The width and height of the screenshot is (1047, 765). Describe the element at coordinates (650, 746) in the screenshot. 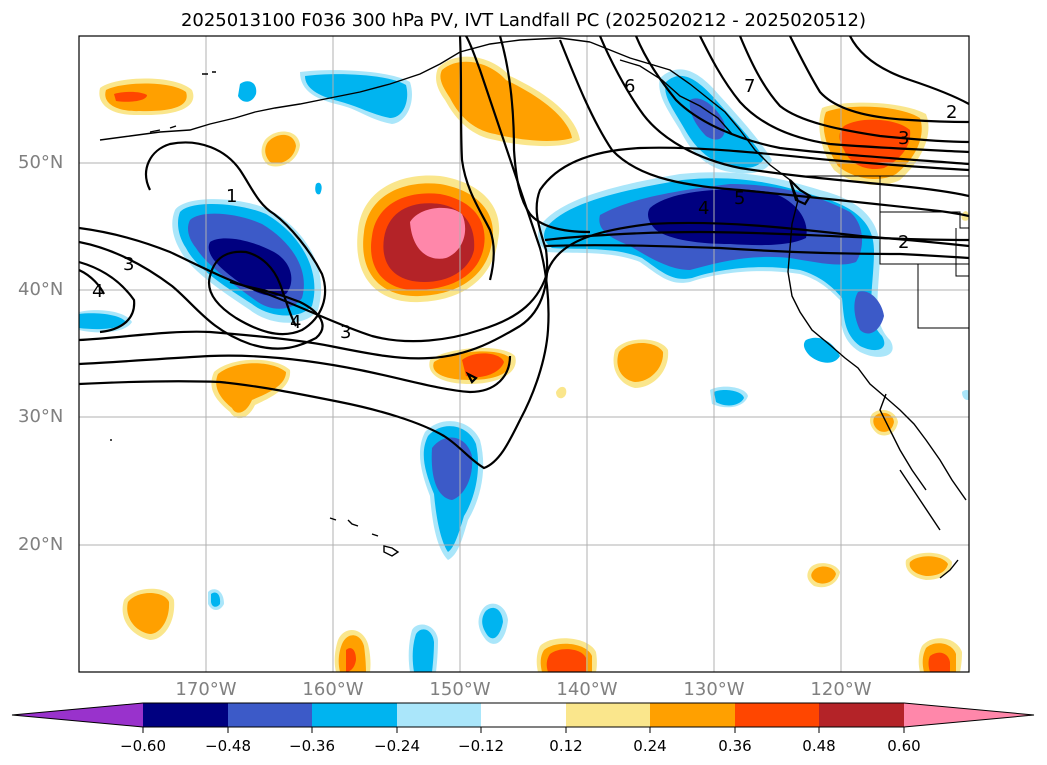

I see `colorbar-tick-label: 0.24` at that location.